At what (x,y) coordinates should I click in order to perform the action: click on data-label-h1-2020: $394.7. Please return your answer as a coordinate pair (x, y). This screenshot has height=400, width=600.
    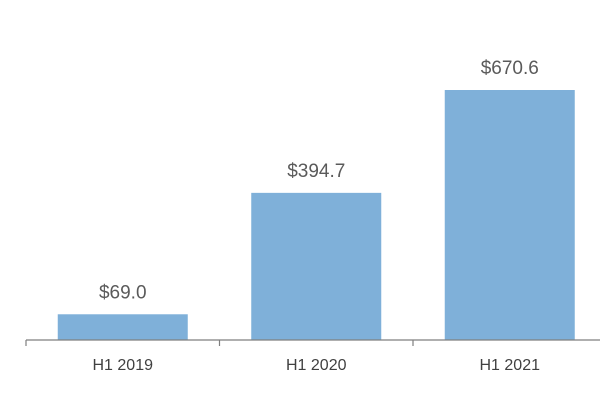
    Looking at the image, I should click on (316, 171).